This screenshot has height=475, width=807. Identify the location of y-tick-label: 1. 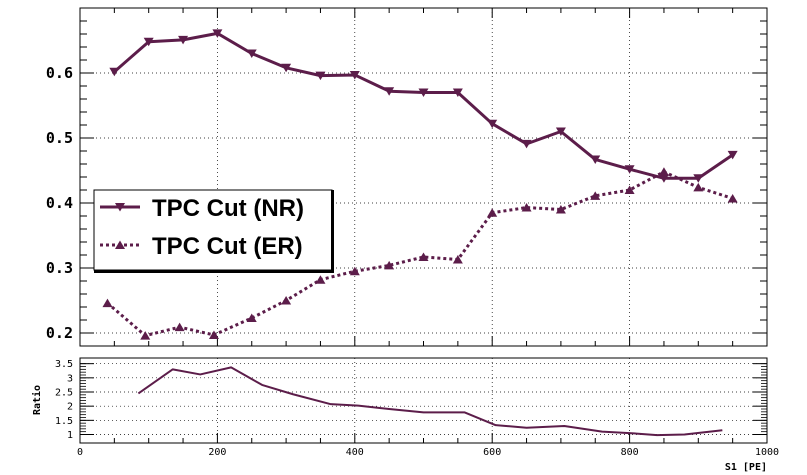
(70, 435).